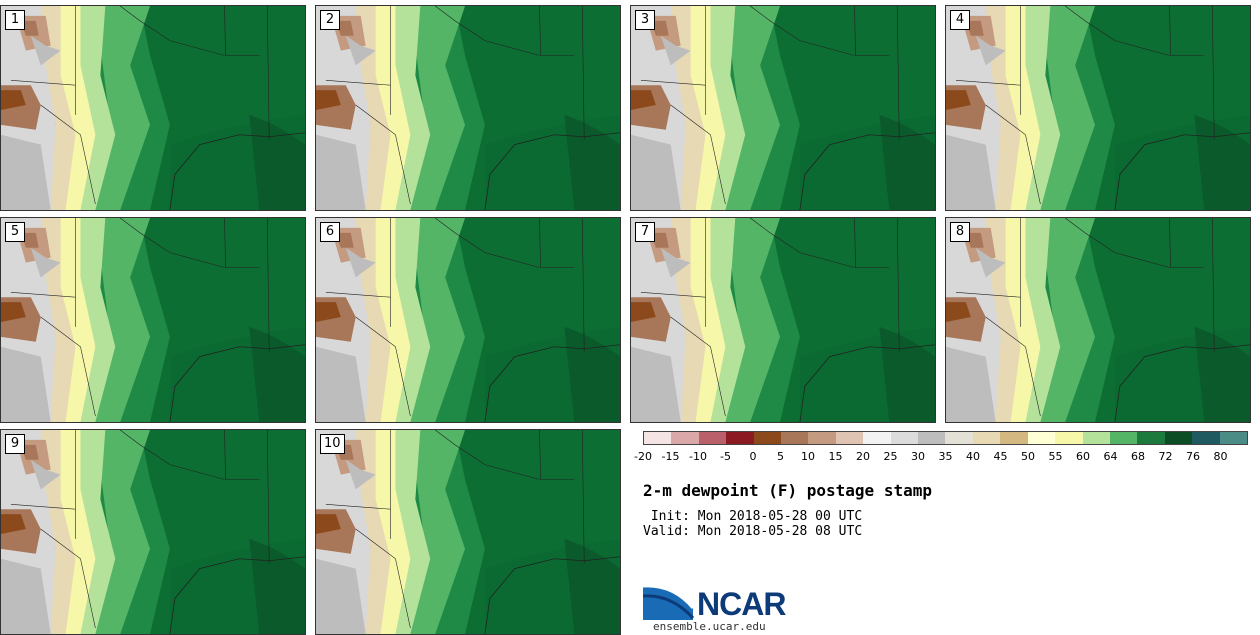  I want to click on colorbar-tick-label: 55, so click(1055, 456).